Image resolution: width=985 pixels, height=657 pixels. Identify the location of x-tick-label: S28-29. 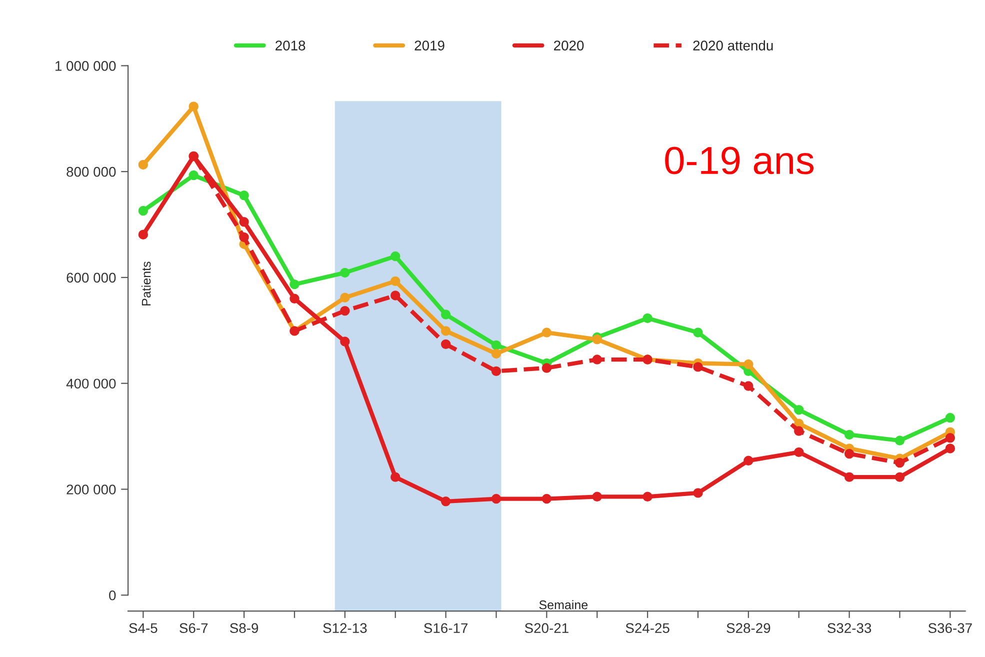
(748, 628).